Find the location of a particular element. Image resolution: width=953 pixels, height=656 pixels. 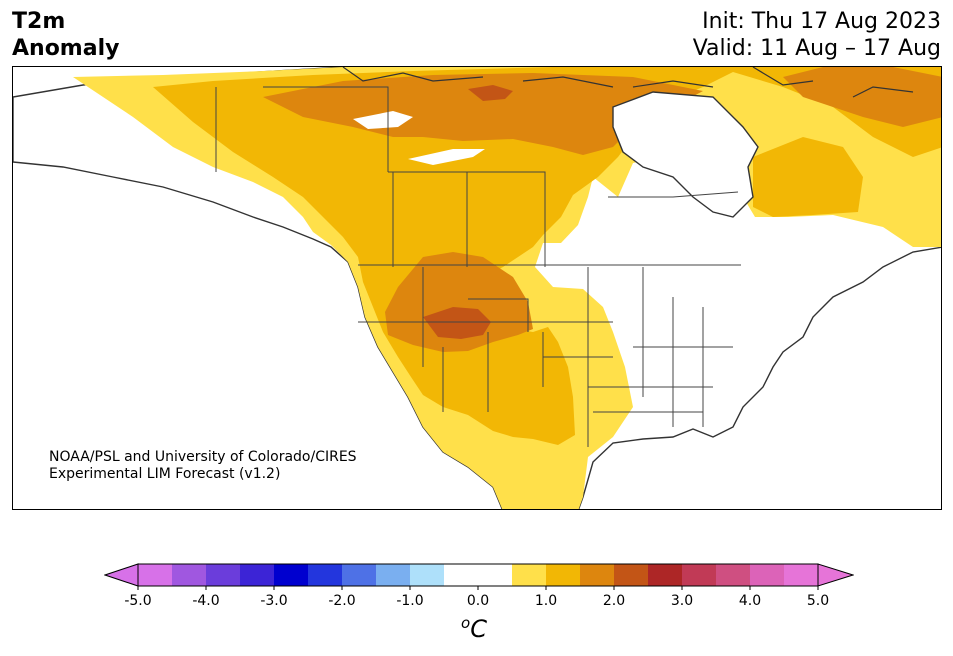

colorbar-tick-label: -4.0 is located at coordinates (205, 600).